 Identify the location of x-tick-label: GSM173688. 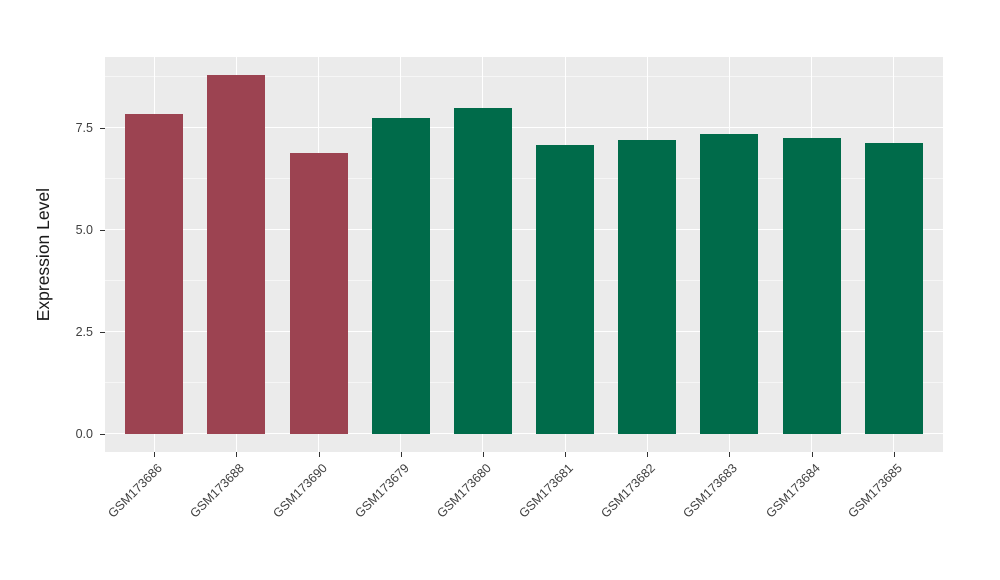
(217, 491).